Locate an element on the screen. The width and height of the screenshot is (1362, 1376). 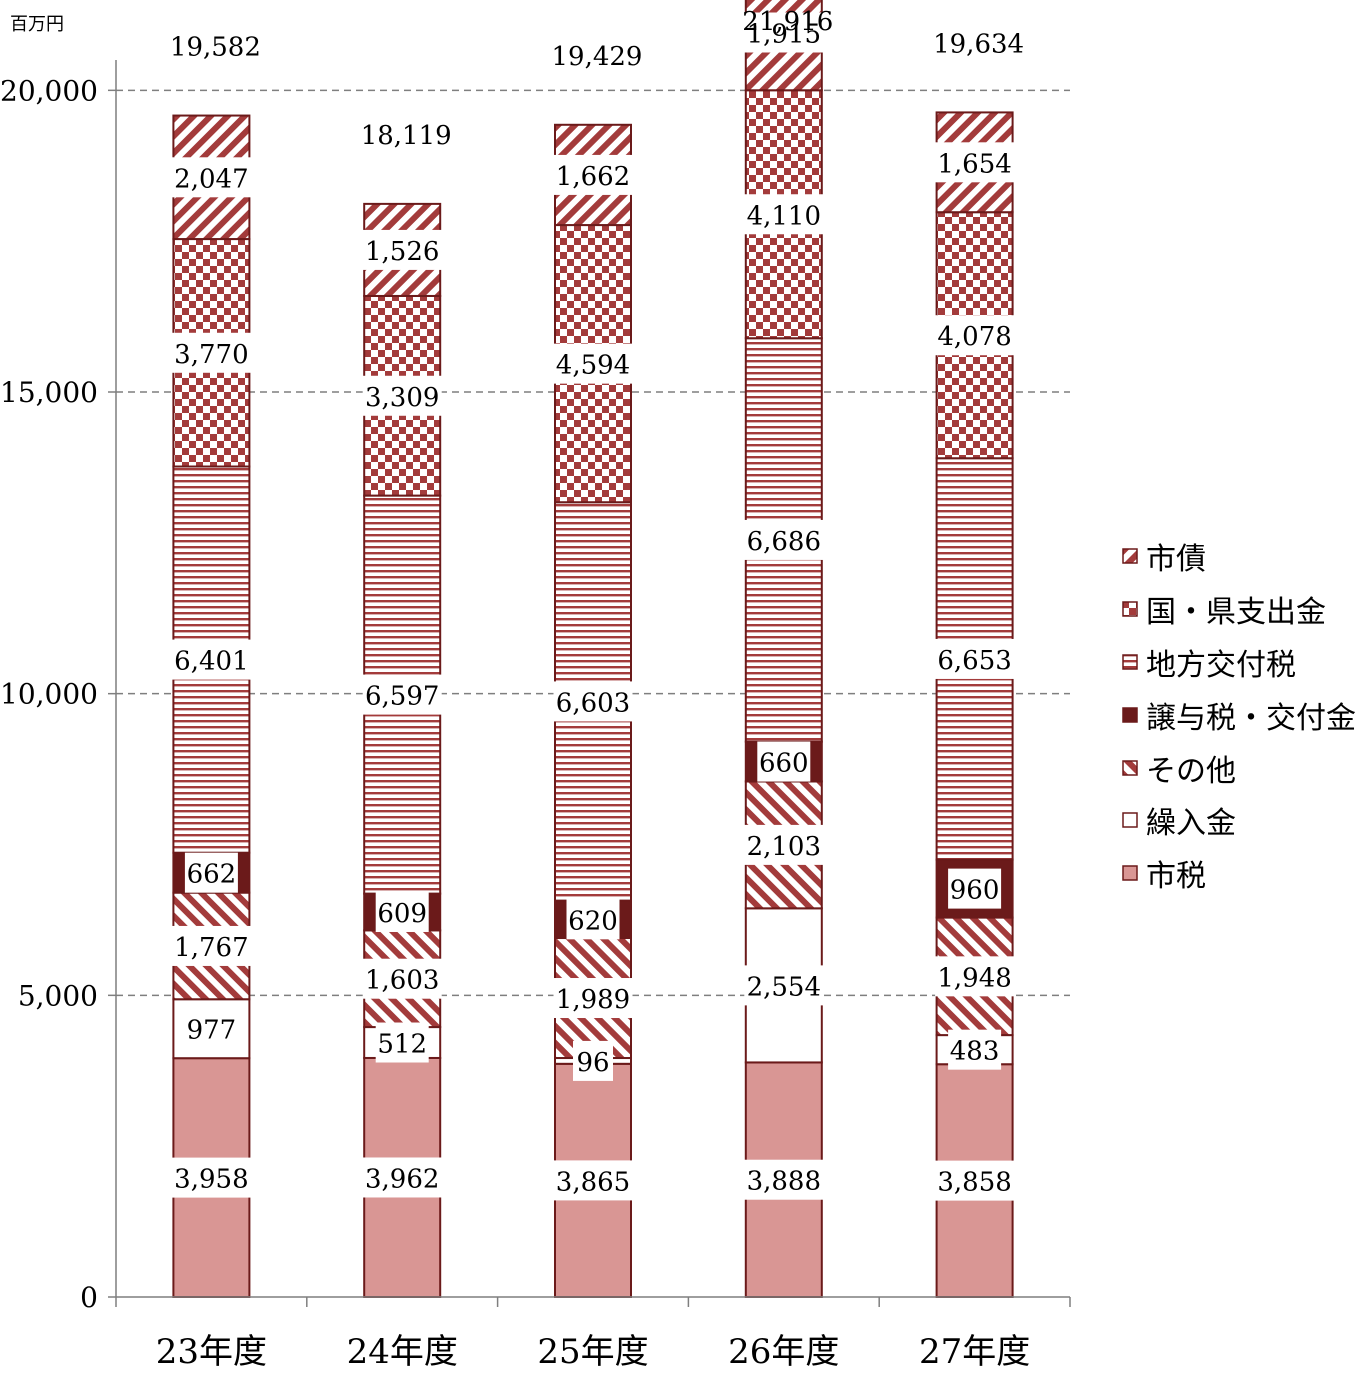
total-label: 18,119 is located at coordinates (406, 136).